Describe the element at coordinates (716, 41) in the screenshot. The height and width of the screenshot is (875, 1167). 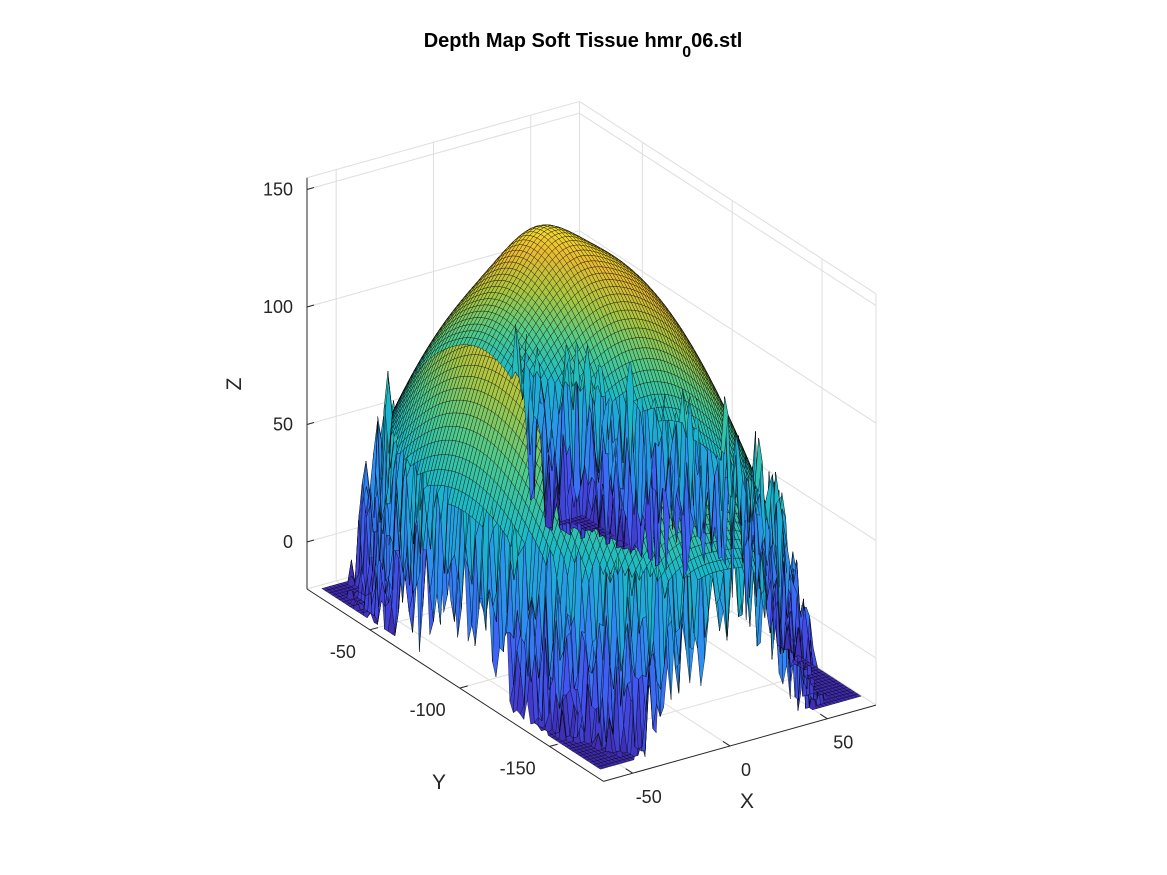
I see `chart-title-tail: 06.stl` at that location.